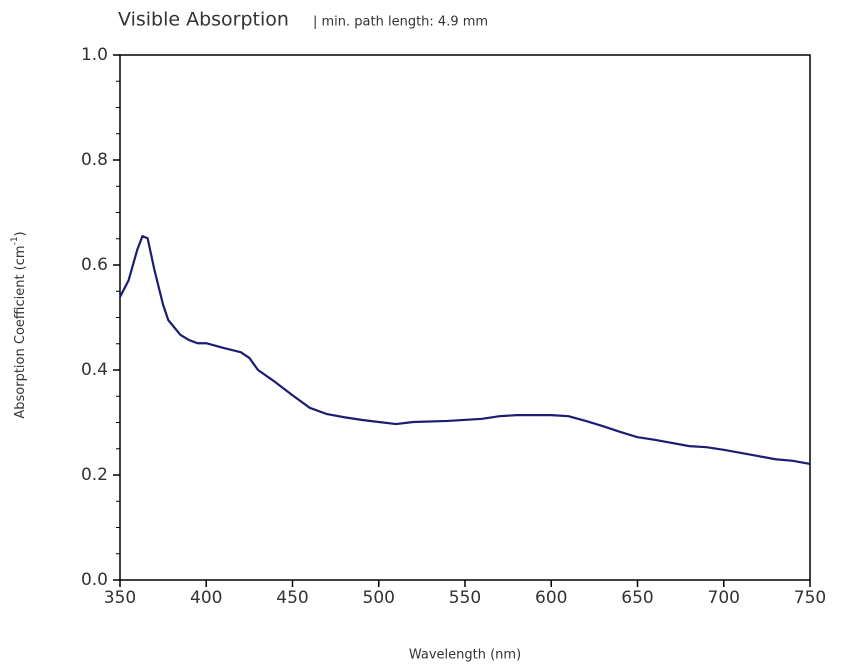  What do you see at coordinates (94, 160) in the screenshot?
I see `y-tick-label: 0.8` at bounding box center [94, 160].